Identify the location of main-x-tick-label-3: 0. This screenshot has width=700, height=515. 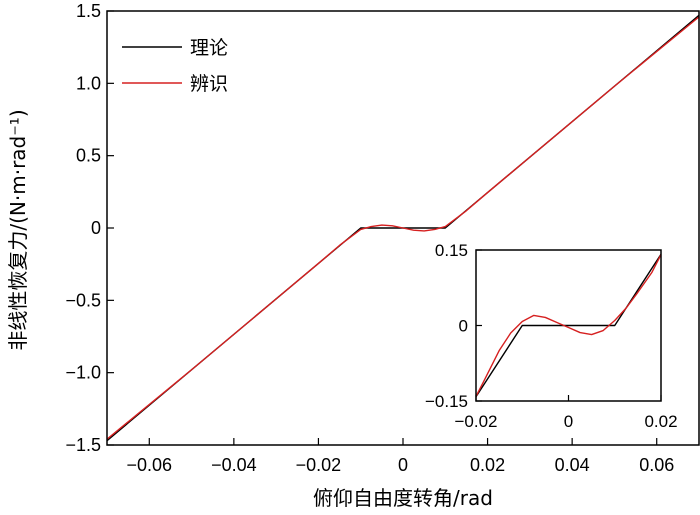
(403, 465).